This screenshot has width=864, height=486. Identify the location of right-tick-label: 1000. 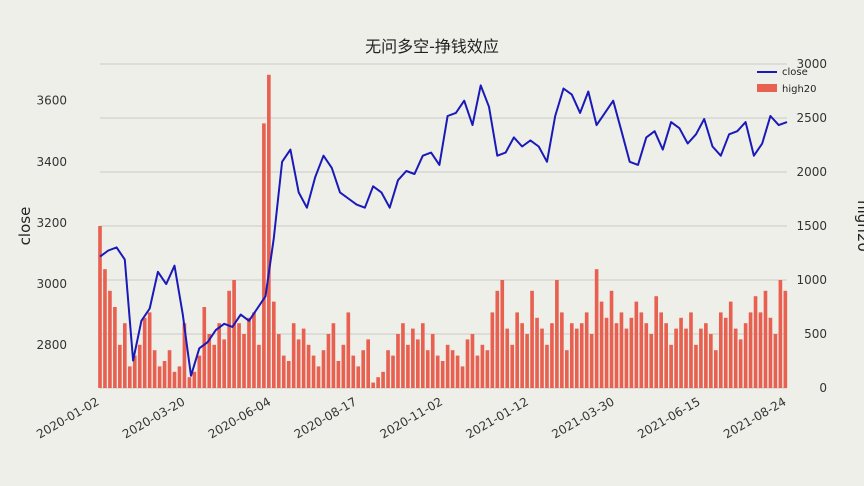
(811, 280).